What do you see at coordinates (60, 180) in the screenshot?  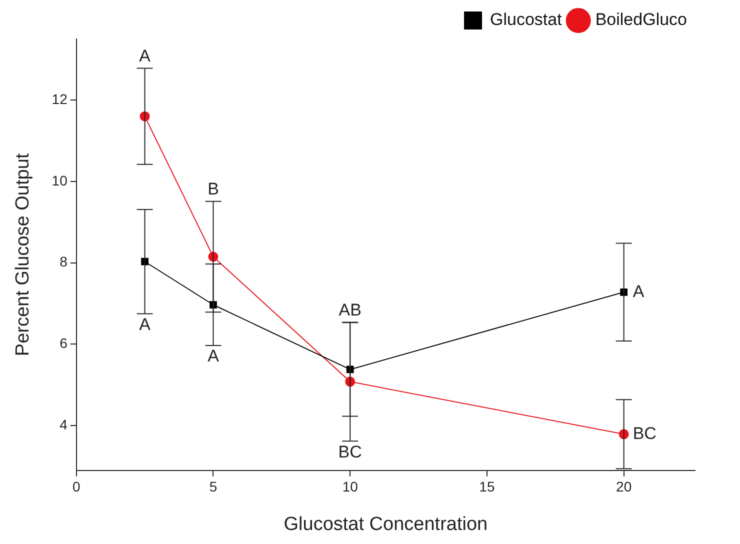 I see `y-tick-label: 10` at bounding box center [60, 180].